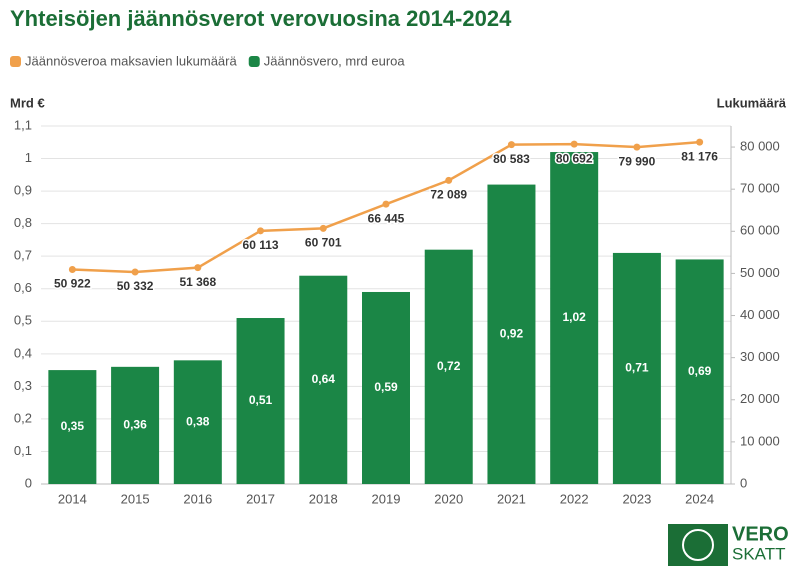 The image size is (794, 575). I want to click on x-tick-label: 2014, so click(72, 498).